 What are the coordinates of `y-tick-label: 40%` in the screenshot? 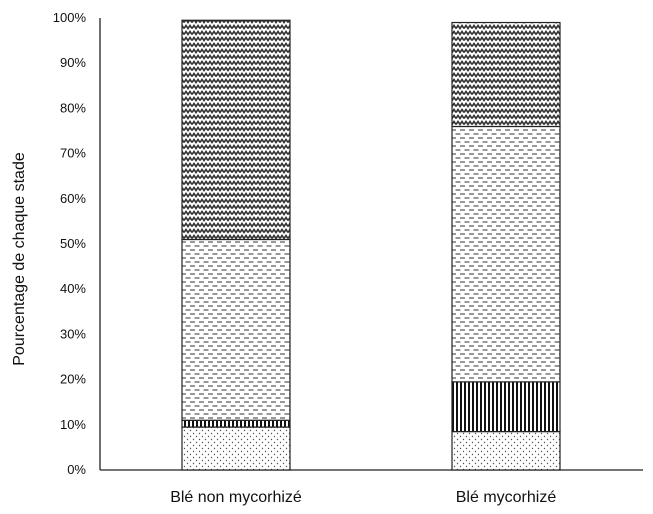 It's located at (73, 288).